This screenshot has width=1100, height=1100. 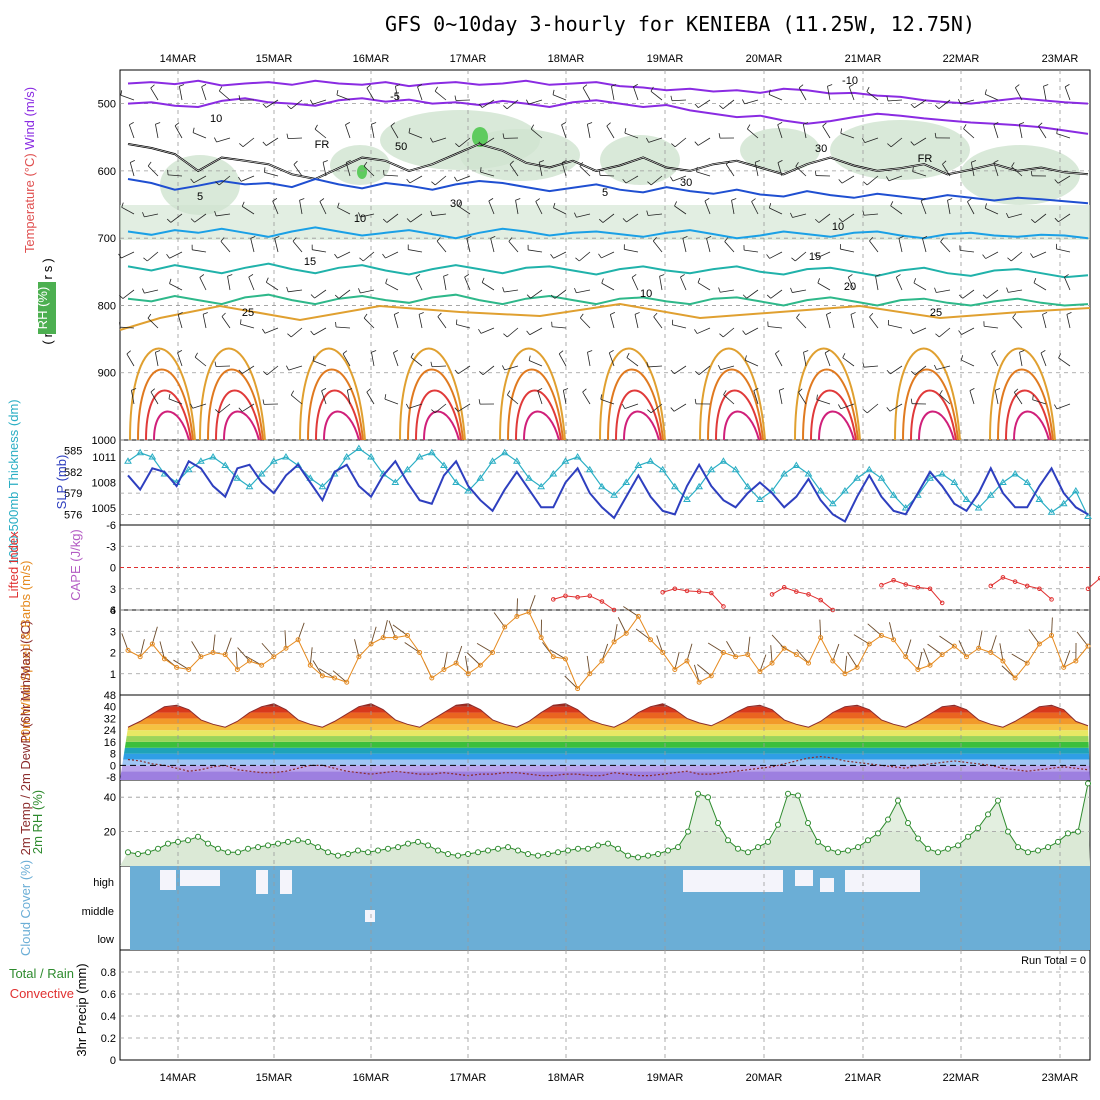 I want to click on li-marker, so click(x=796, y=591).